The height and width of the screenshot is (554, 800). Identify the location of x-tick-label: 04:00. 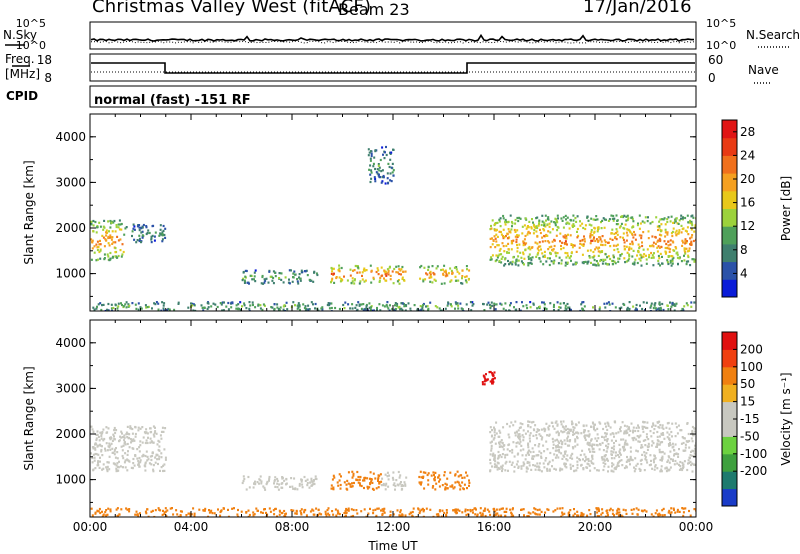
(191, 527).